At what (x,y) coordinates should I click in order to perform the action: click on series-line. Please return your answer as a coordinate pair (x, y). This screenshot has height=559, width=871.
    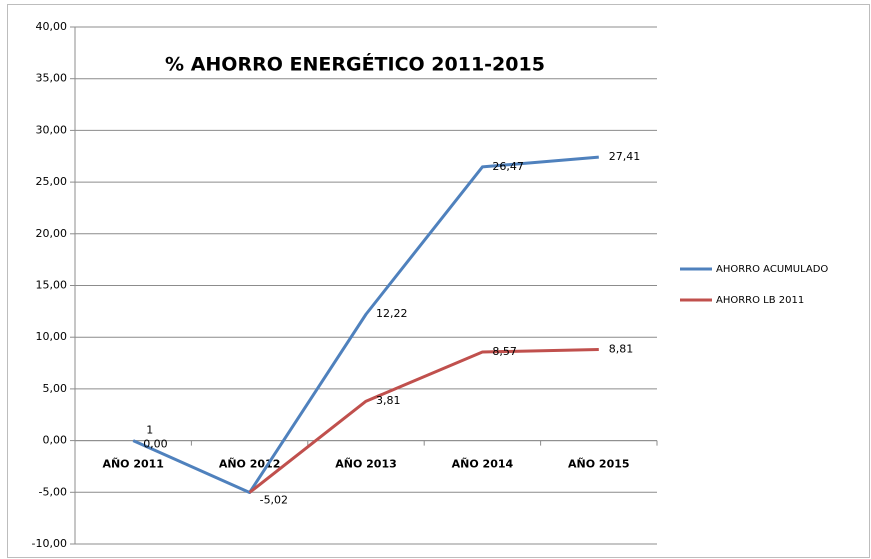
    Looking at the image, I should click on (423, 421).